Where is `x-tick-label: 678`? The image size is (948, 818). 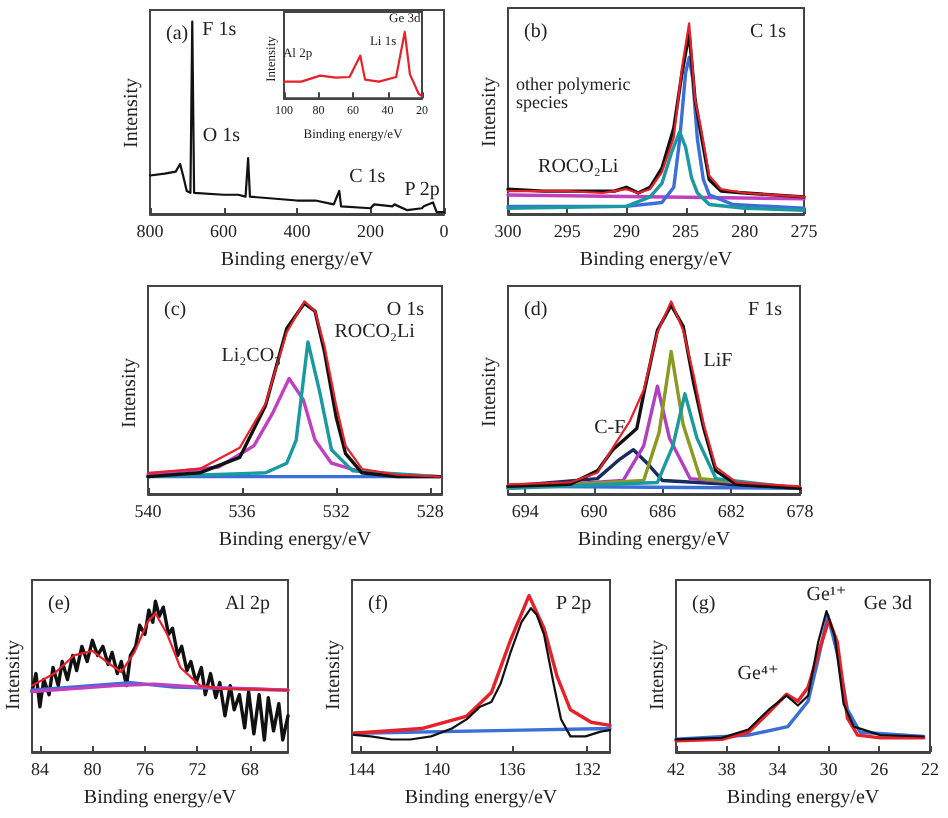
x-tick-label: 678 is located at coordinates (800, 511).